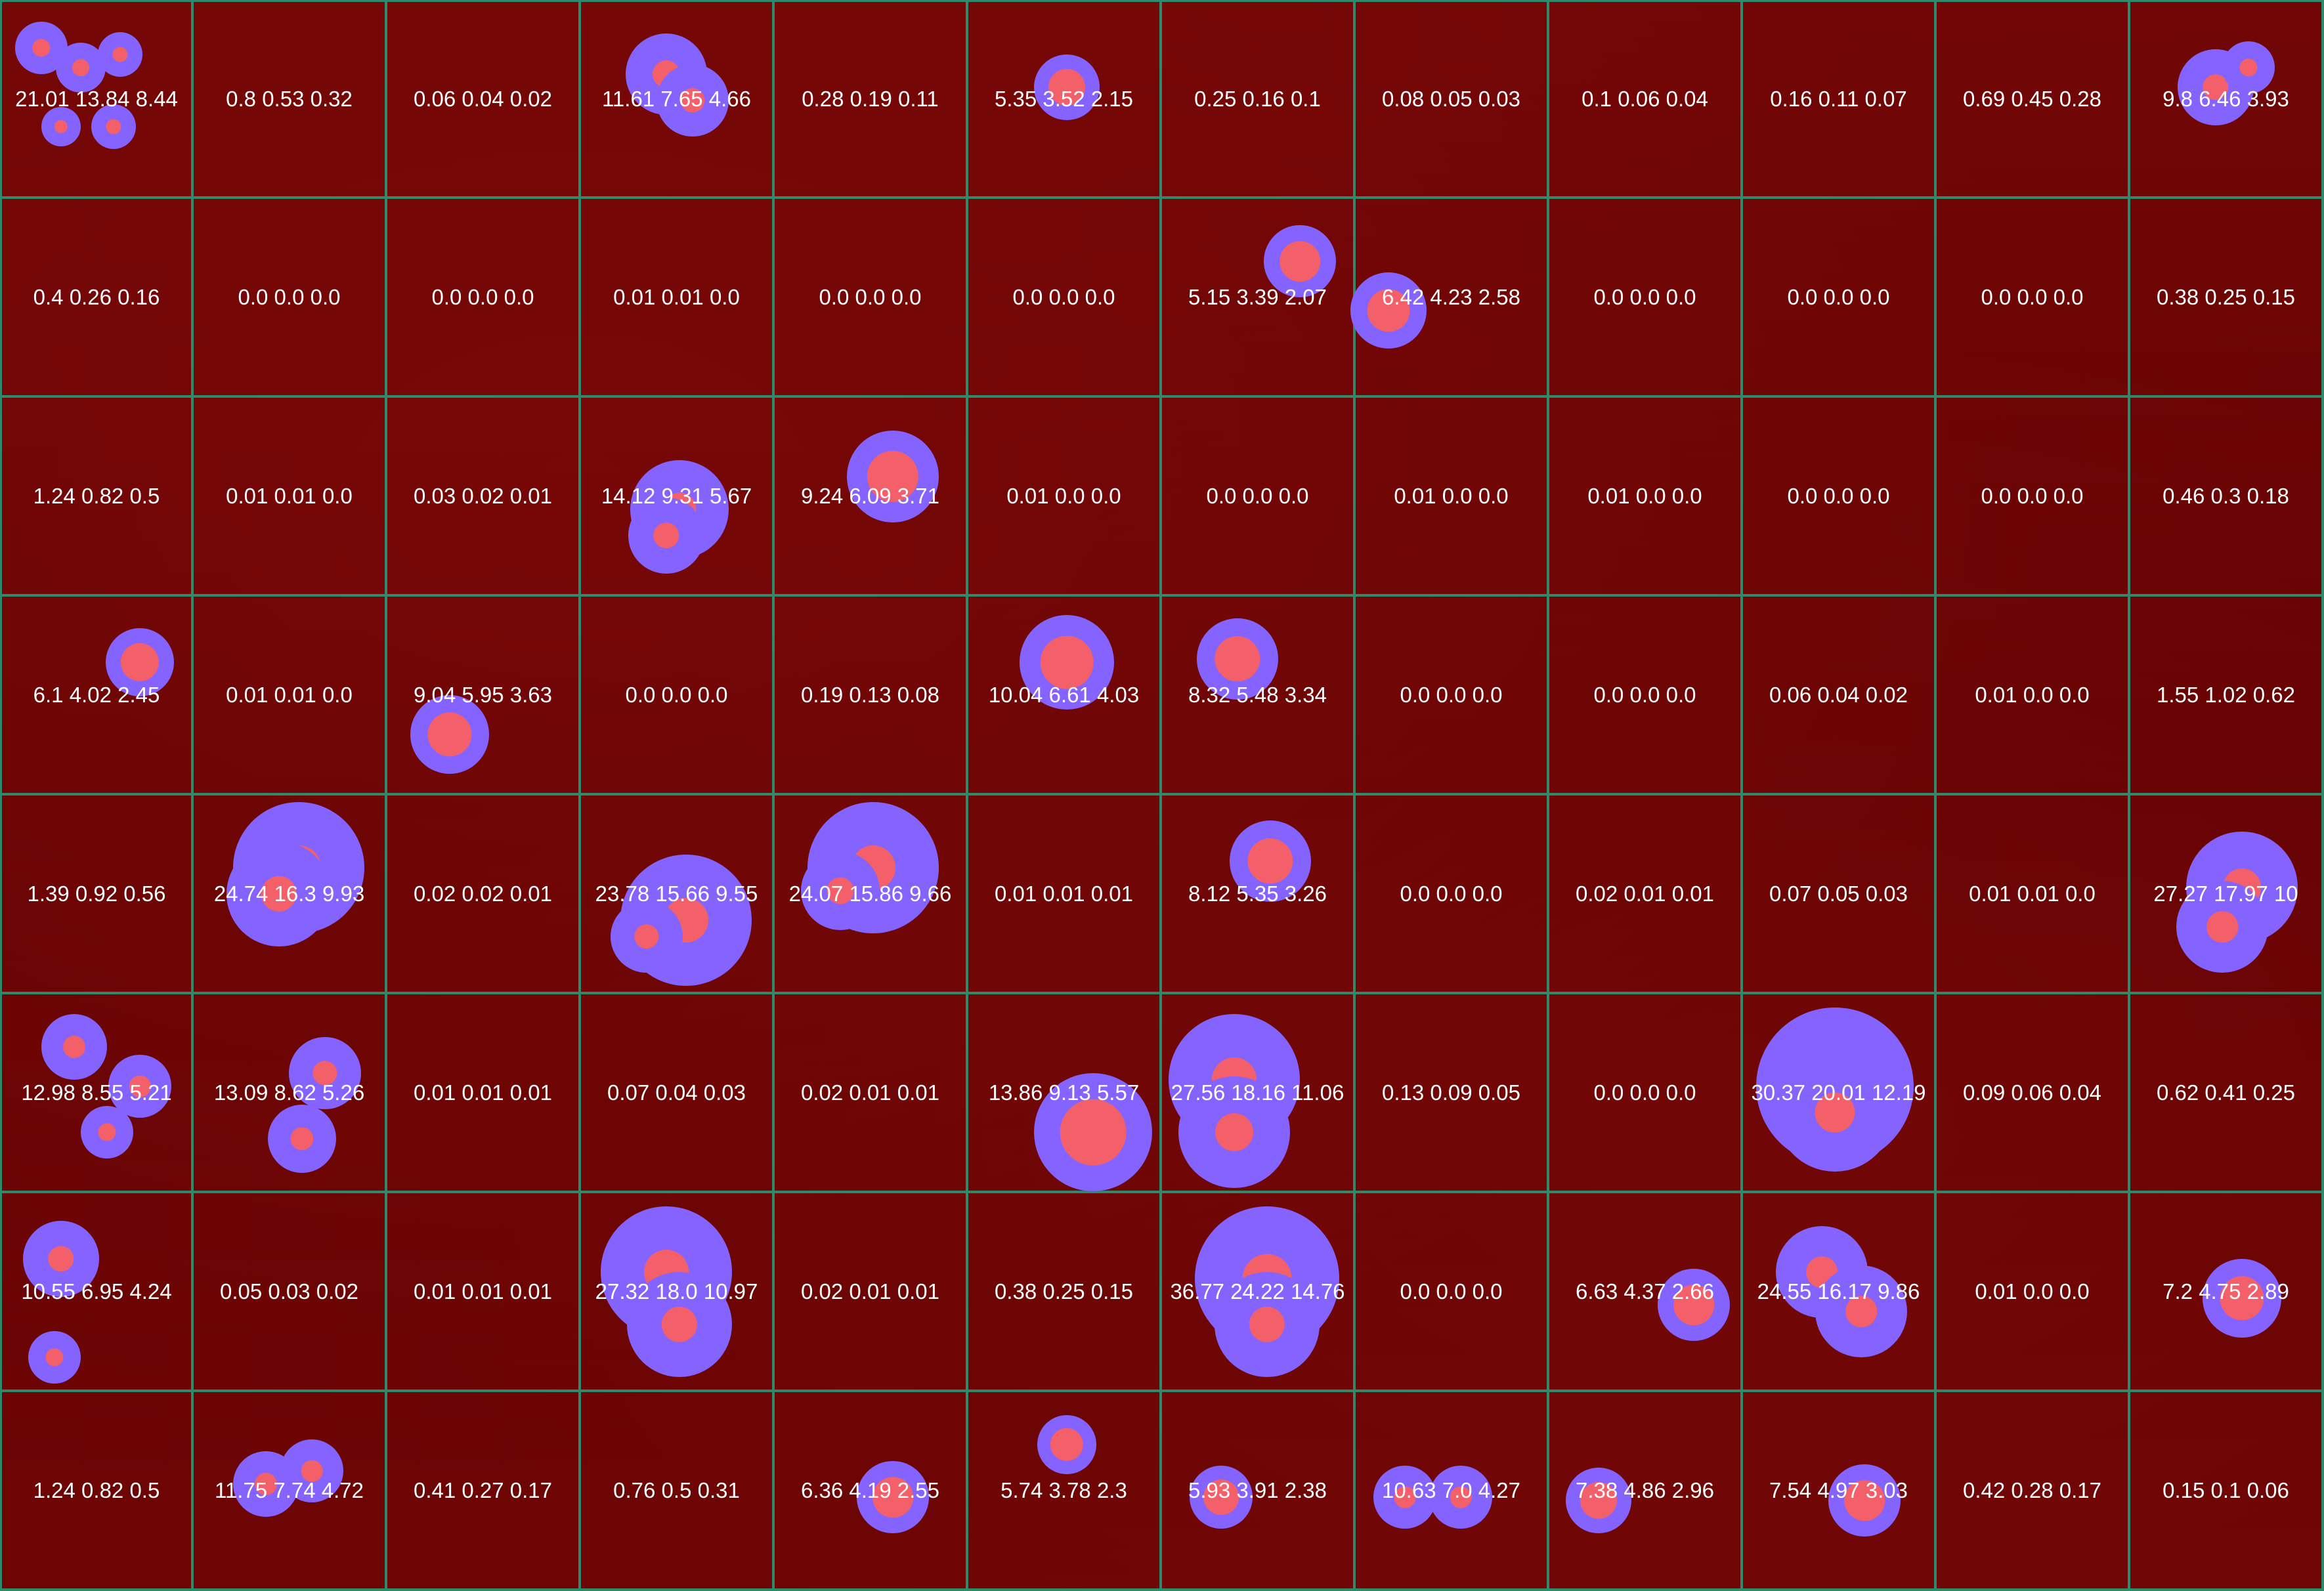 The height and width of the screenshot is (1591, 2324). I want to click on grid-cell: 0.1 0.06 0.04, so click(1646, 99).